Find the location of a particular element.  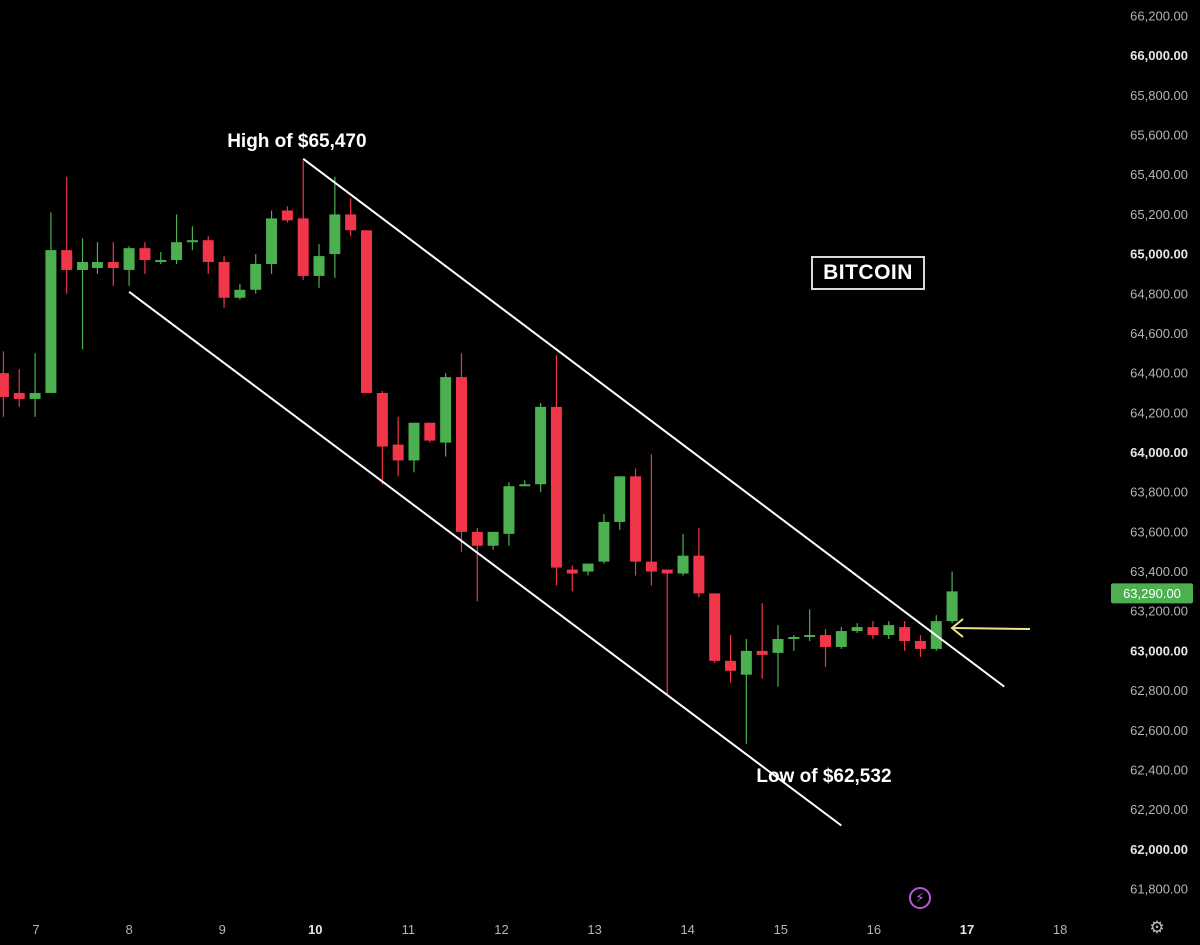

y-tick-label: 62,200.00 is located at coordinates (1159, 809).